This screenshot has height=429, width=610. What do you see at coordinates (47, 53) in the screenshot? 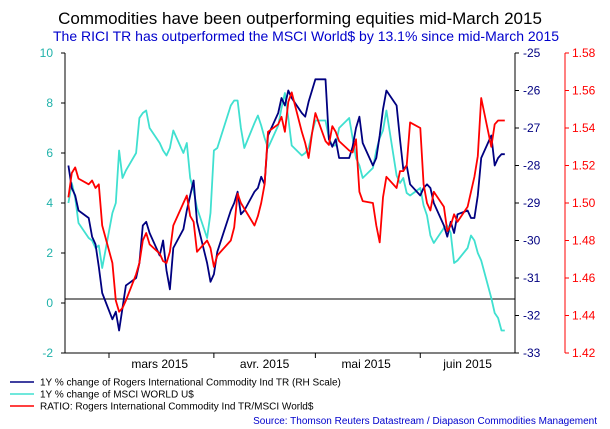
I see `left-tick-label: 10` at bounding box center [47, 53].